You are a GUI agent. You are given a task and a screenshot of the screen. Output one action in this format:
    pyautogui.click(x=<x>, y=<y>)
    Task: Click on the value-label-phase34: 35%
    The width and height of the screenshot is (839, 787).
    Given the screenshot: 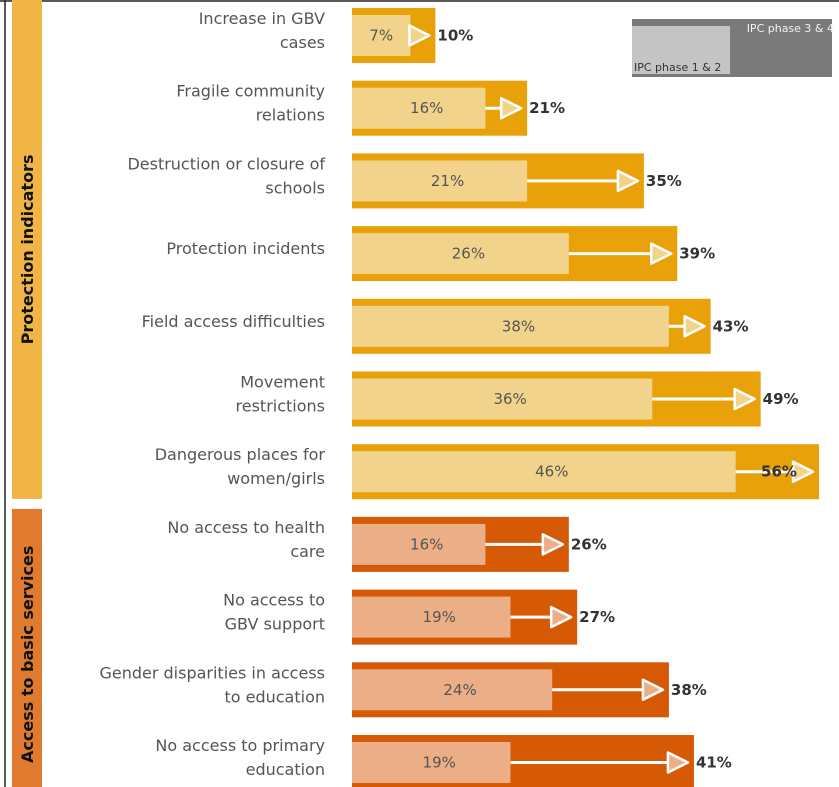 What is the action you would take?
    pyautogui.click(x=664, y=181)
    